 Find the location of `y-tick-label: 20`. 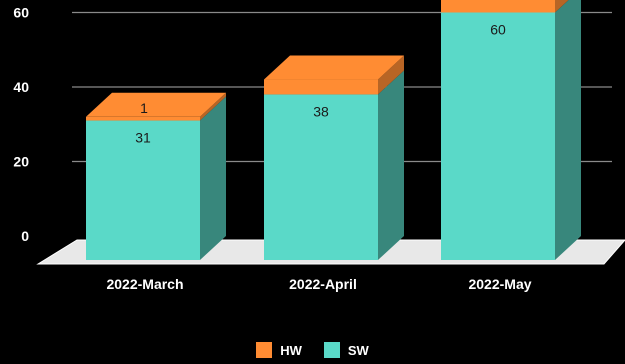

y-tick-label: 20 is located at coordinates (21, 162).